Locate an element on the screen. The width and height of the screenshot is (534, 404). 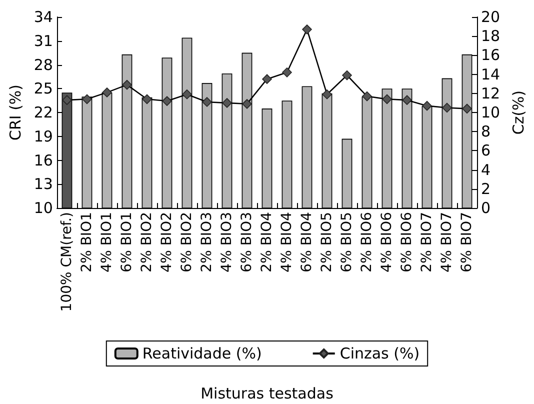
x-tick-label: 2% BIO3 is located at coordinates (206, 242).